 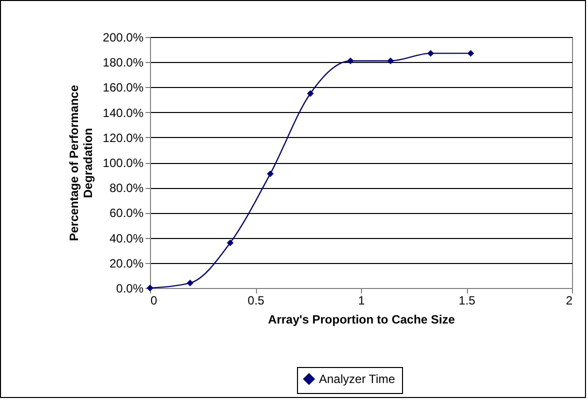 I want to click on y-tick-label: 120.0%, so click(x=123, y=137).